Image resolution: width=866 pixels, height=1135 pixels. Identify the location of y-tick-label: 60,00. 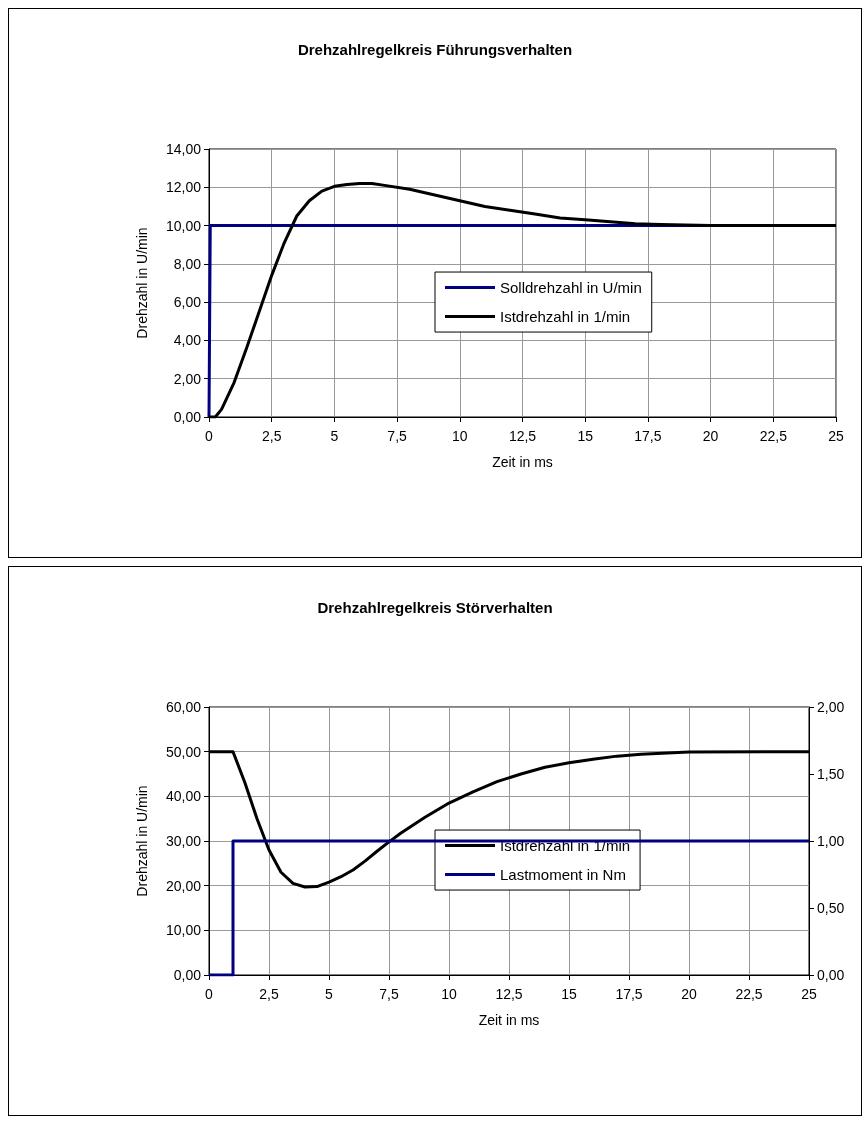
(183, 707).